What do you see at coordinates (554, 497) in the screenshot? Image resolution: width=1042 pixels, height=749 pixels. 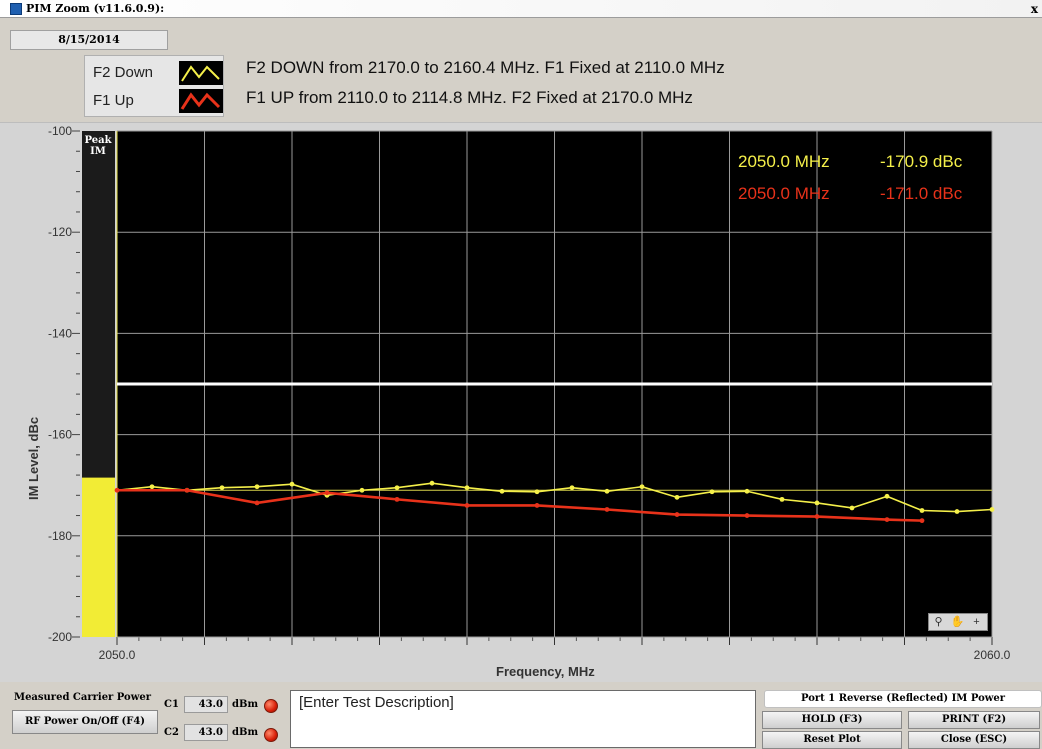 I see `series-line-f2-down` at bounding box center [554, 497].